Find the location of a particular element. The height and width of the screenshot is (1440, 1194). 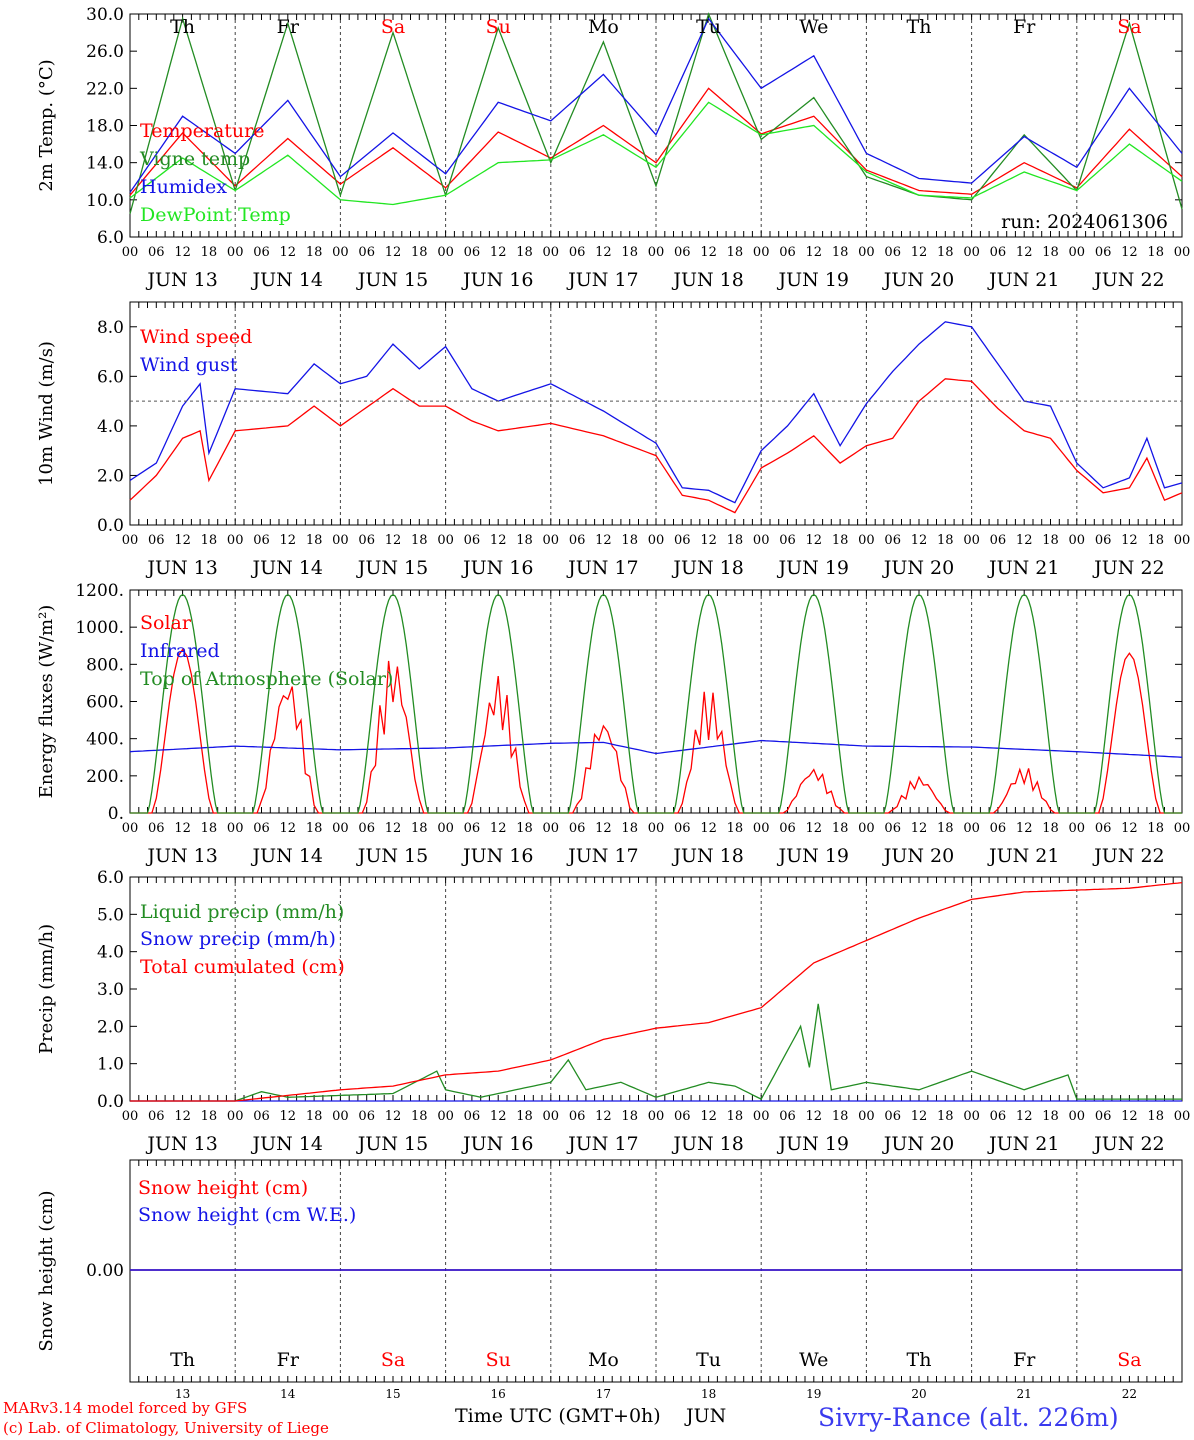

temp-date-label: JUN 15 is located at coordinates (392, 280).